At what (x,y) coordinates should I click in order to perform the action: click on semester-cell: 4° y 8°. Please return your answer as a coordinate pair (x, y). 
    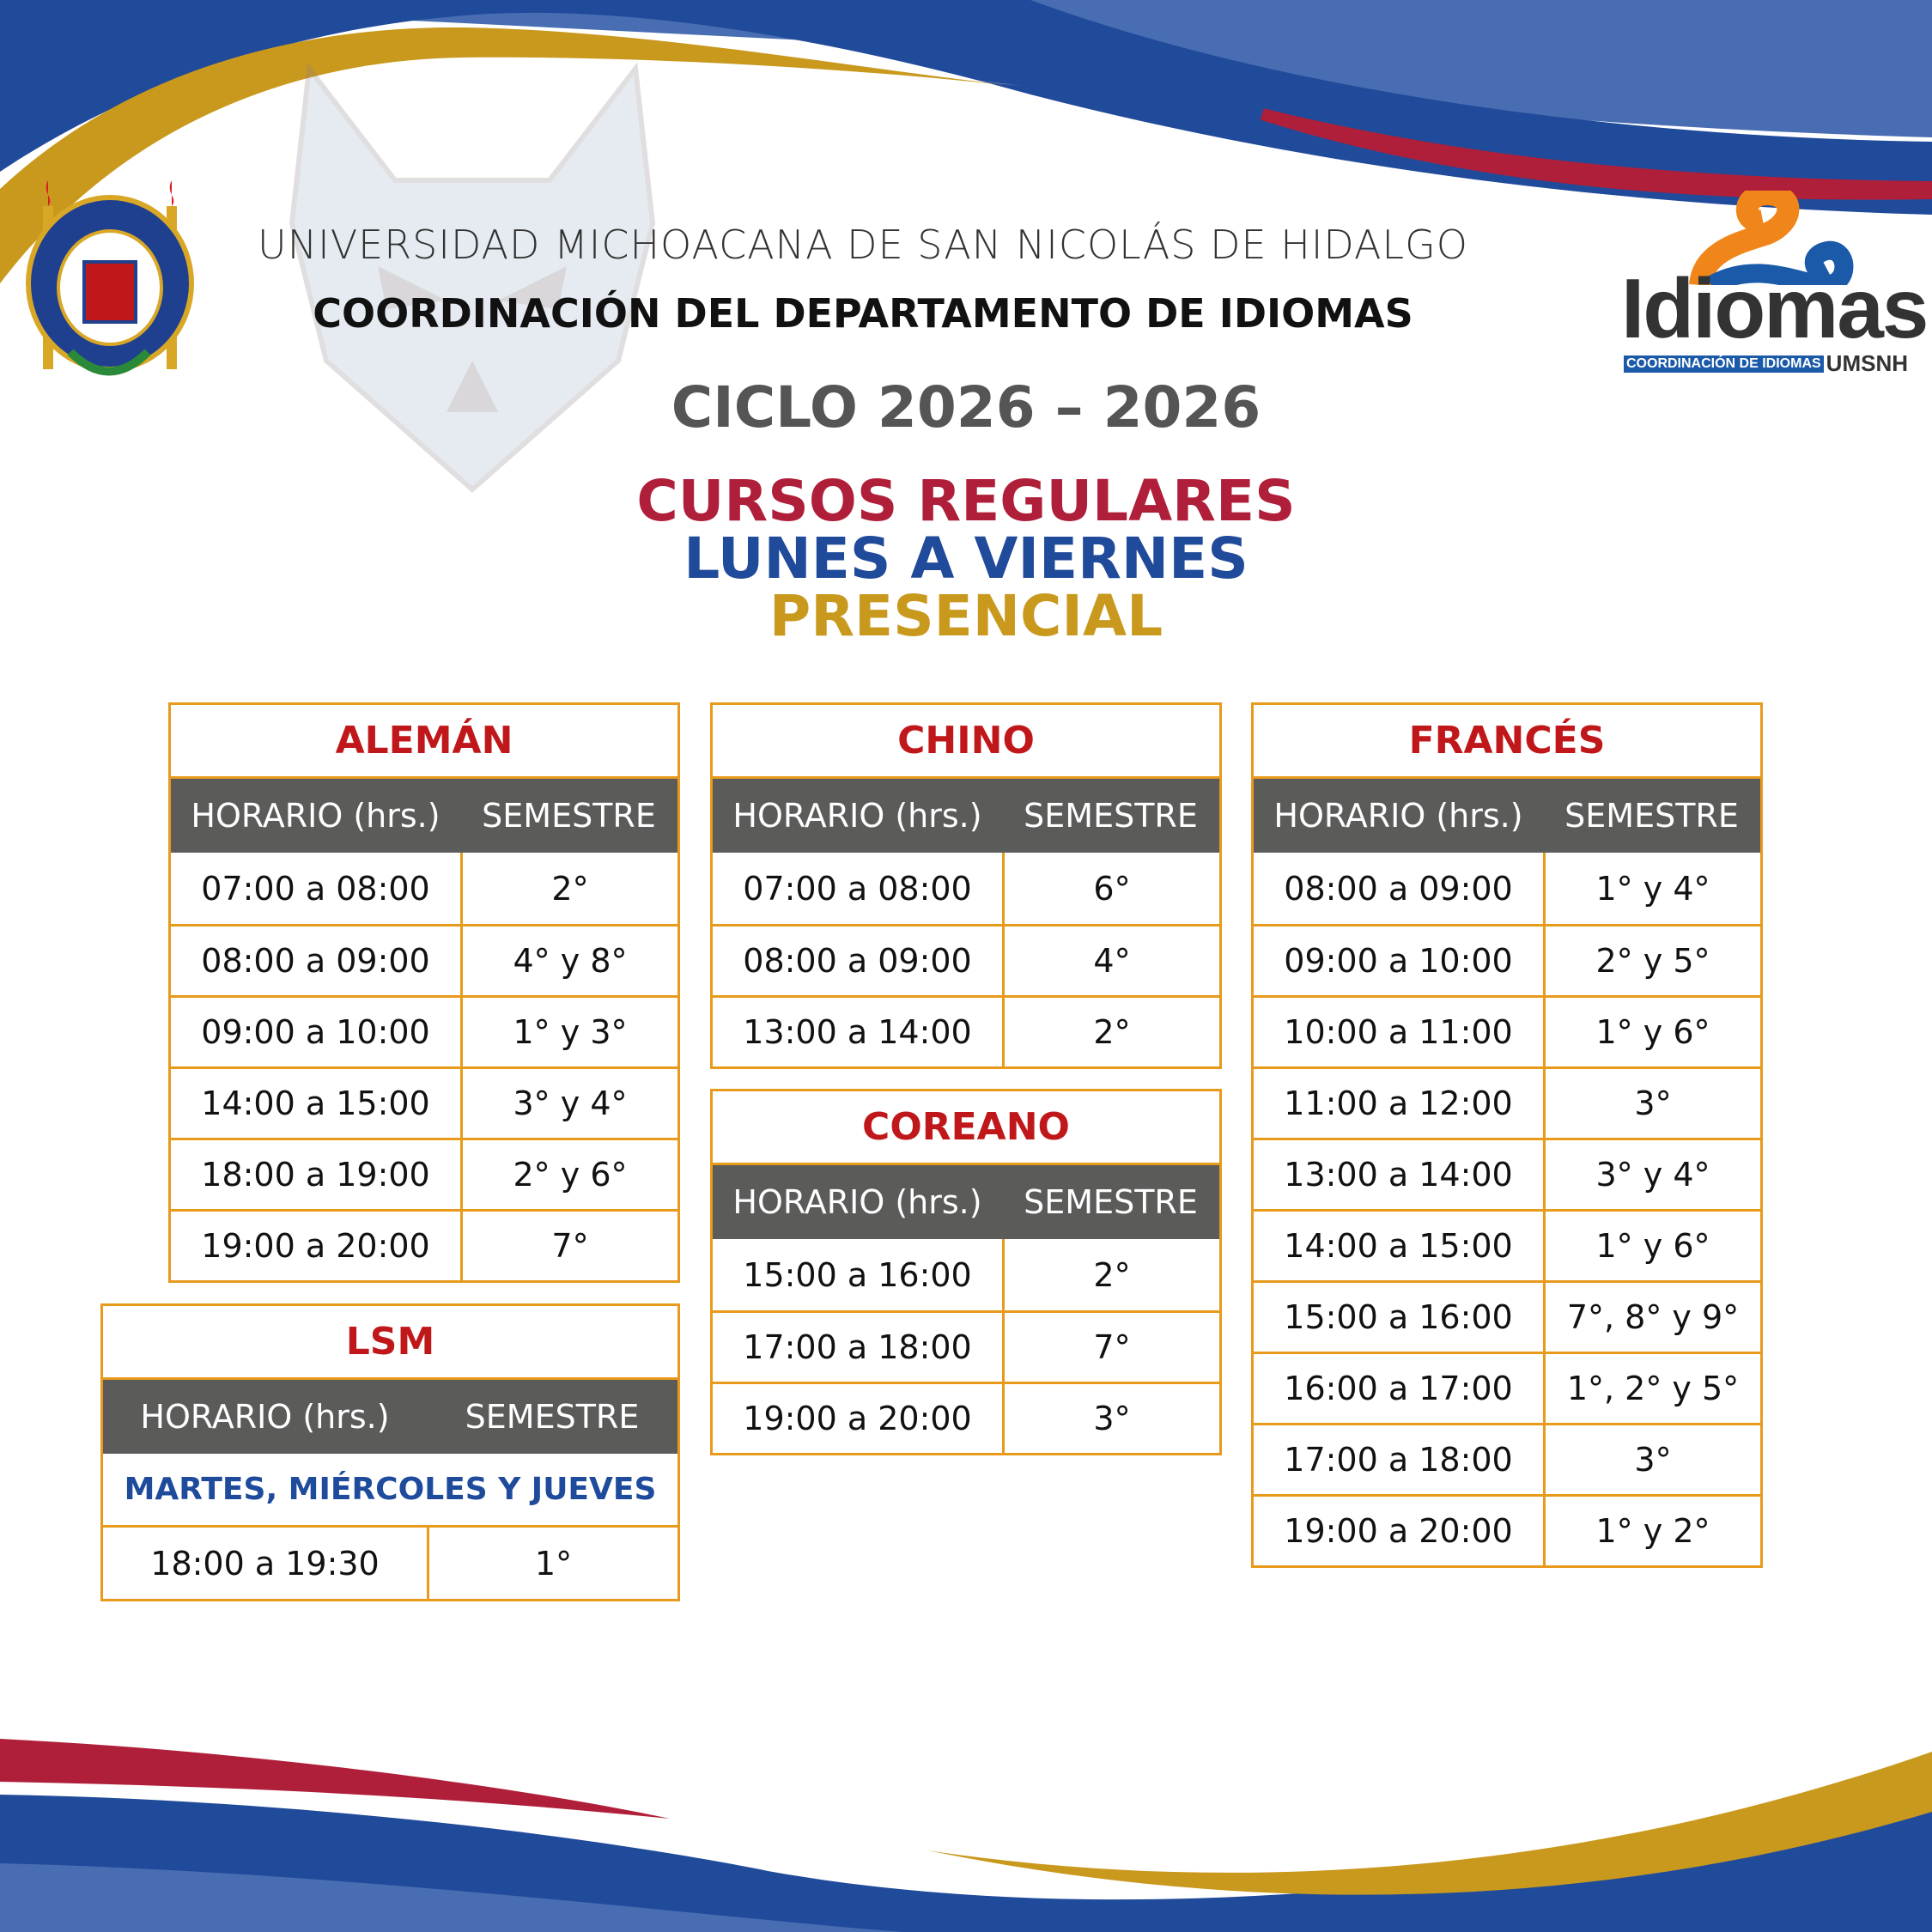
    Looking at the image, I should click on (568, 961).